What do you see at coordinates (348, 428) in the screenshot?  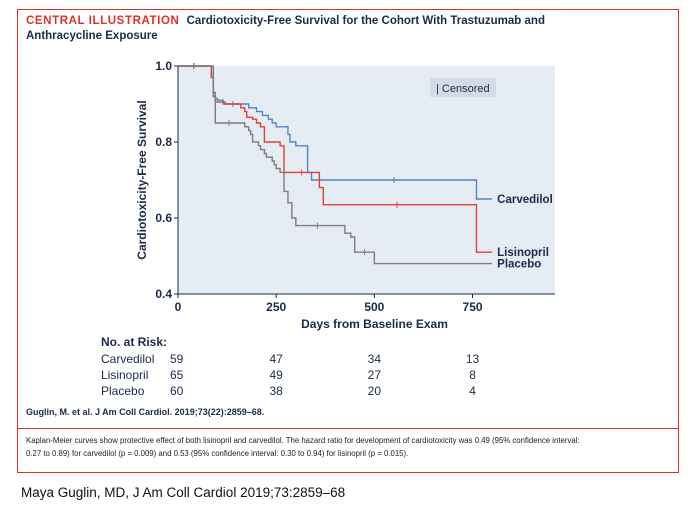 I see `caption-divider` at bounding box center [348, 428].